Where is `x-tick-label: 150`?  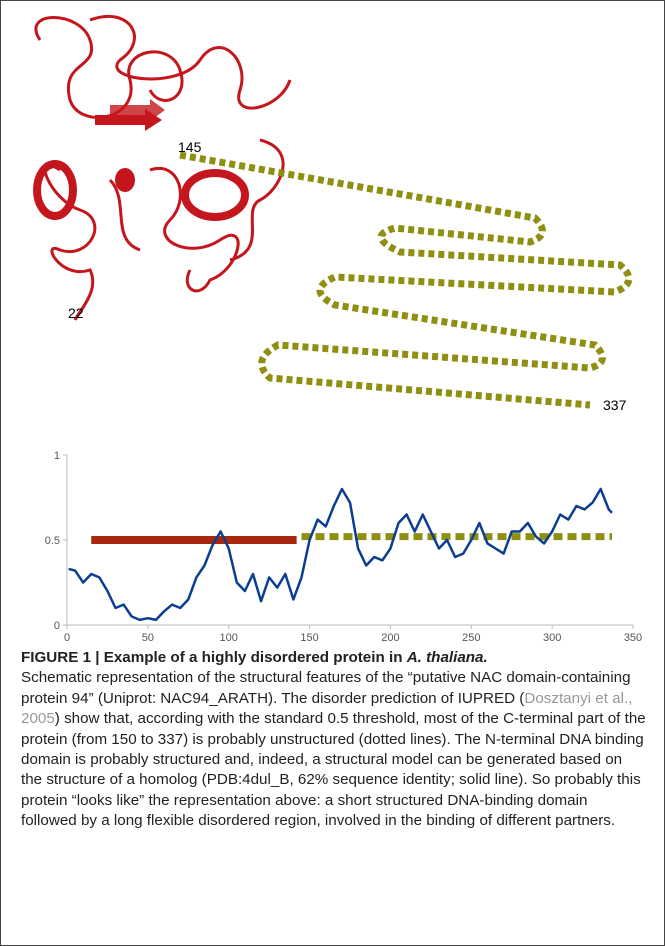 x-tick-label: 150 is located at coordinates (309, 638).